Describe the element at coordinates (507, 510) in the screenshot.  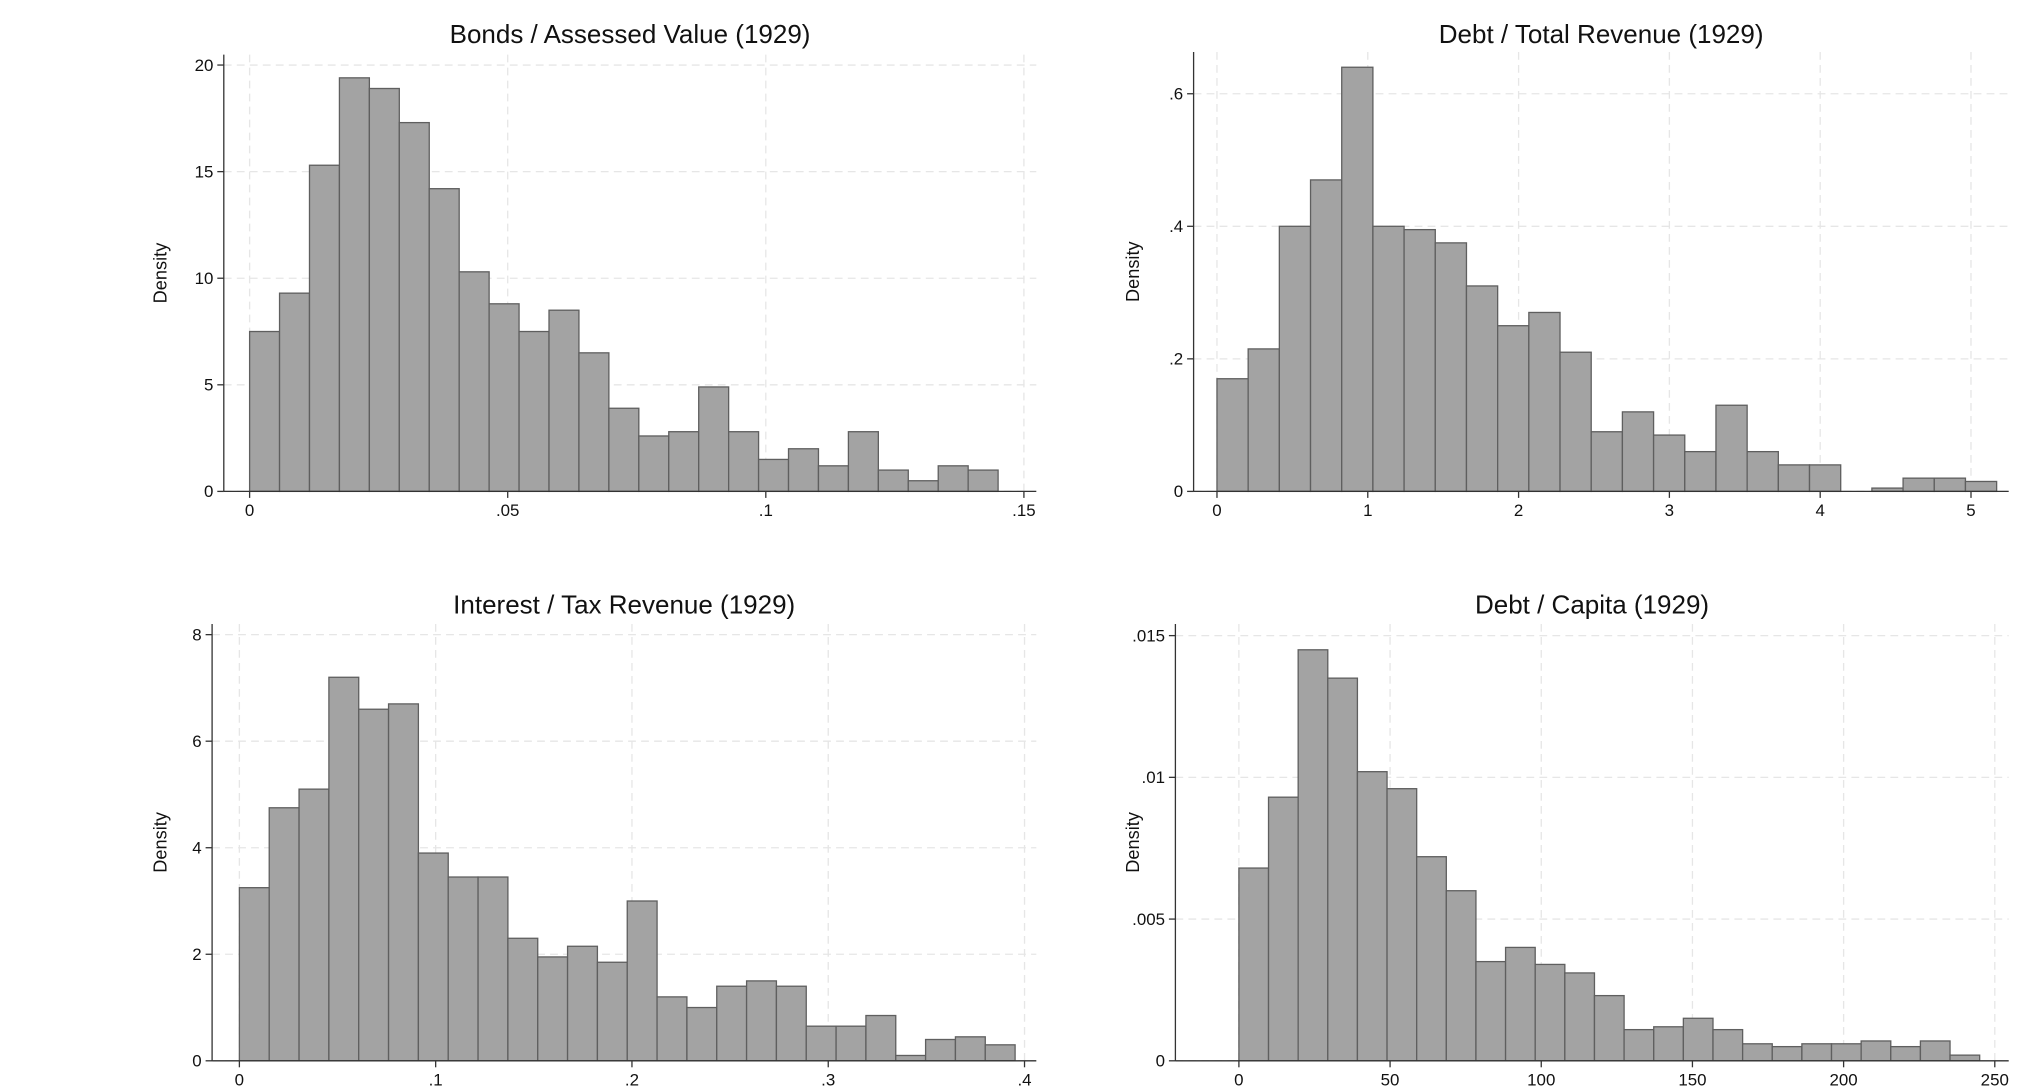
I see `x-tick-label: .05` at that location.